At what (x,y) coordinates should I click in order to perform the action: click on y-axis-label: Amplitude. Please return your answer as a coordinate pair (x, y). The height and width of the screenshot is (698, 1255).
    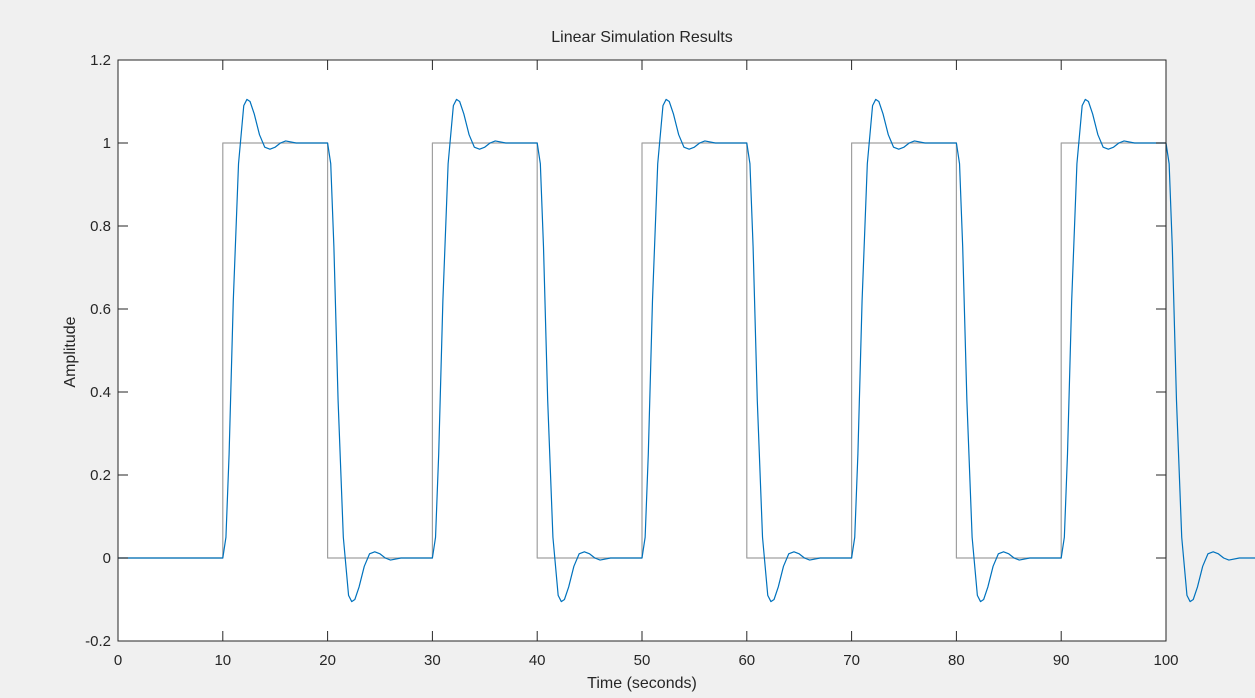
    Looking at the image, I should click on (70, 351).